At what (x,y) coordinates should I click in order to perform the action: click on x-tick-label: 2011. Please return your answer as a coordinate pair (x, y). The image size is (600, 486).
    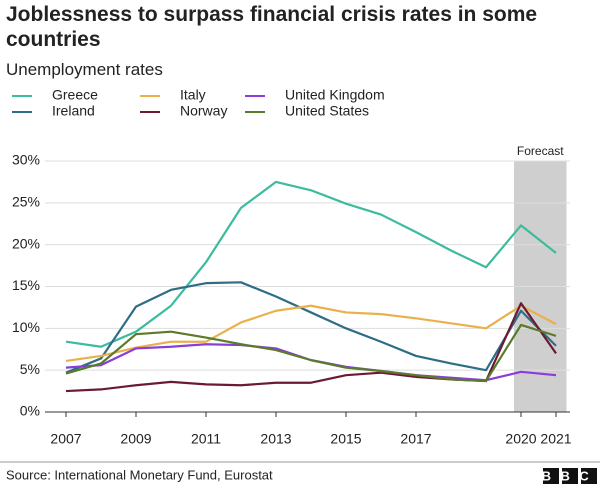
    Looking at the image, I should click on (206, 439).